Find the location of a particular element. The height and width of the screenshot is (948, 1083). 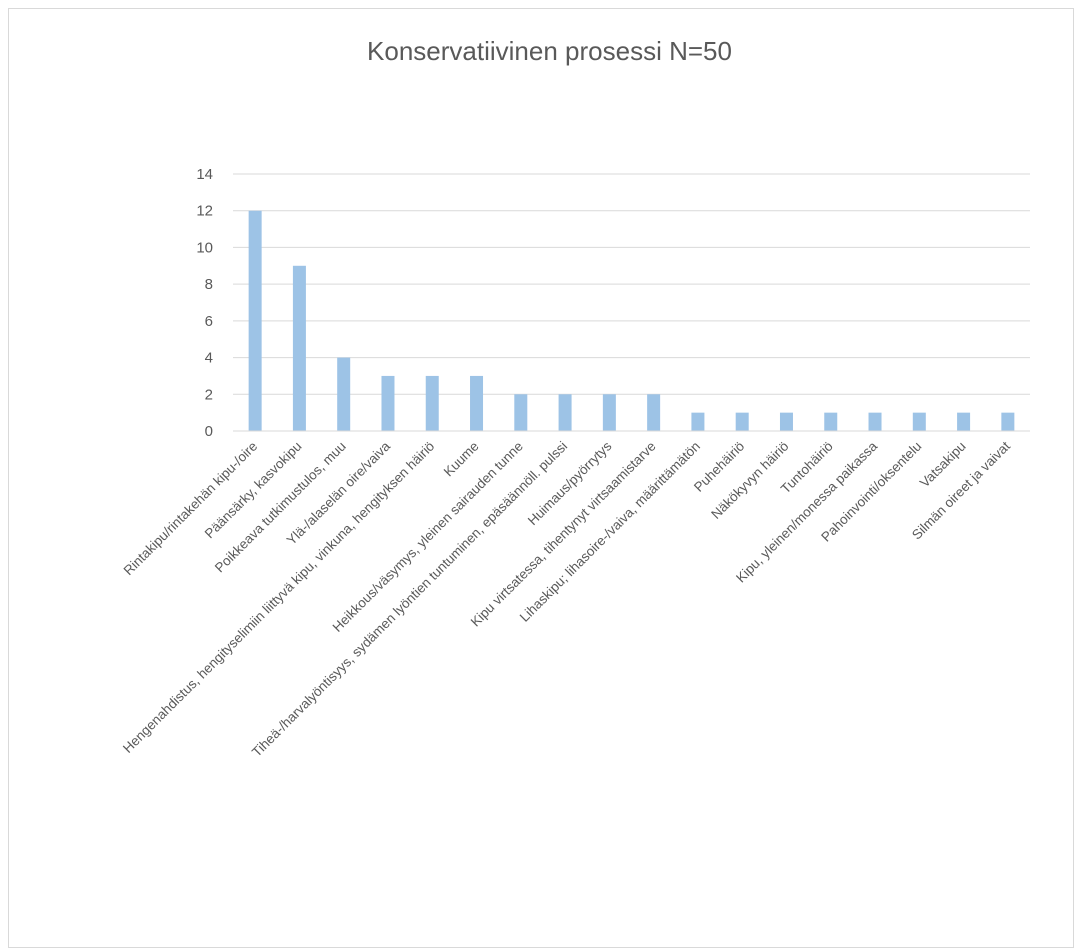

y-tick-label: 4 is located at coordinates (209, 358).